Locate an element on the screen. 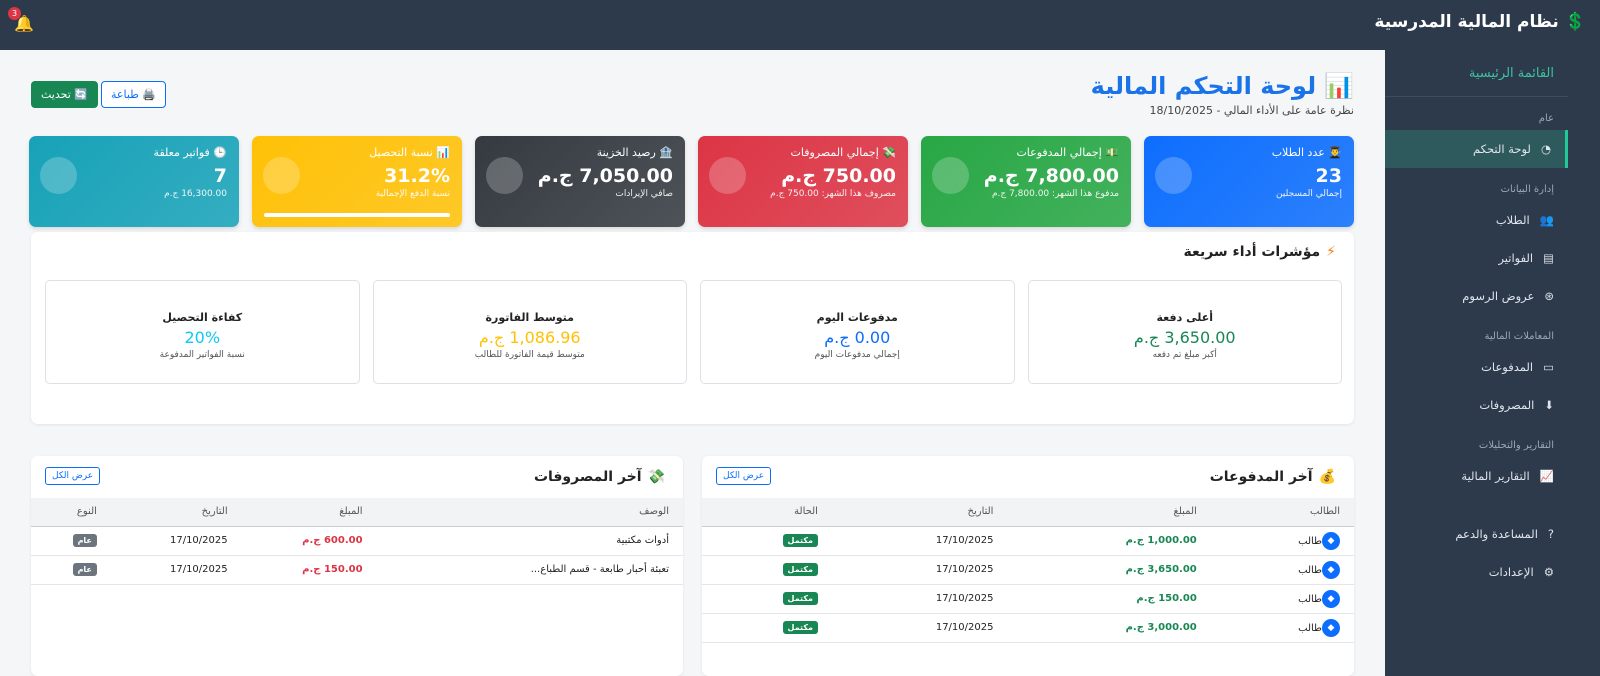 The width and height of the screenshot is (1600, 676). column-header: الحالة is located at coordinates (767, 512).